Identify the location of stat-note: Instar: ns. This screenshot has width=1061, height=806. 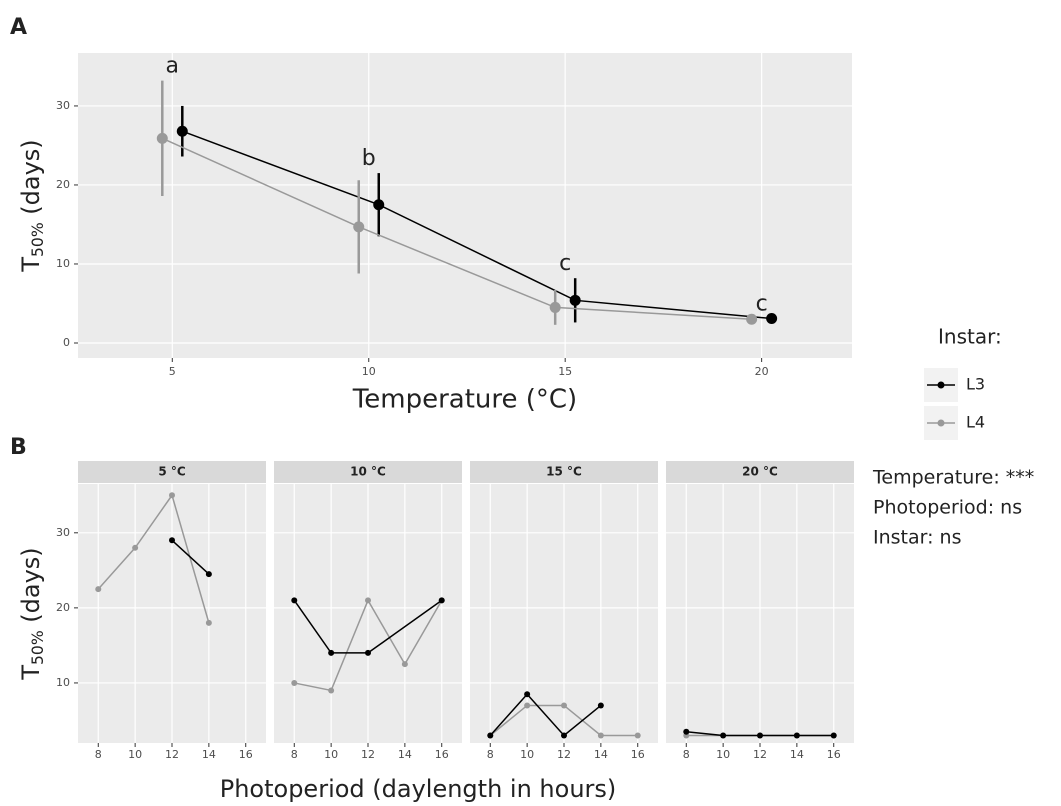
(917, 538).